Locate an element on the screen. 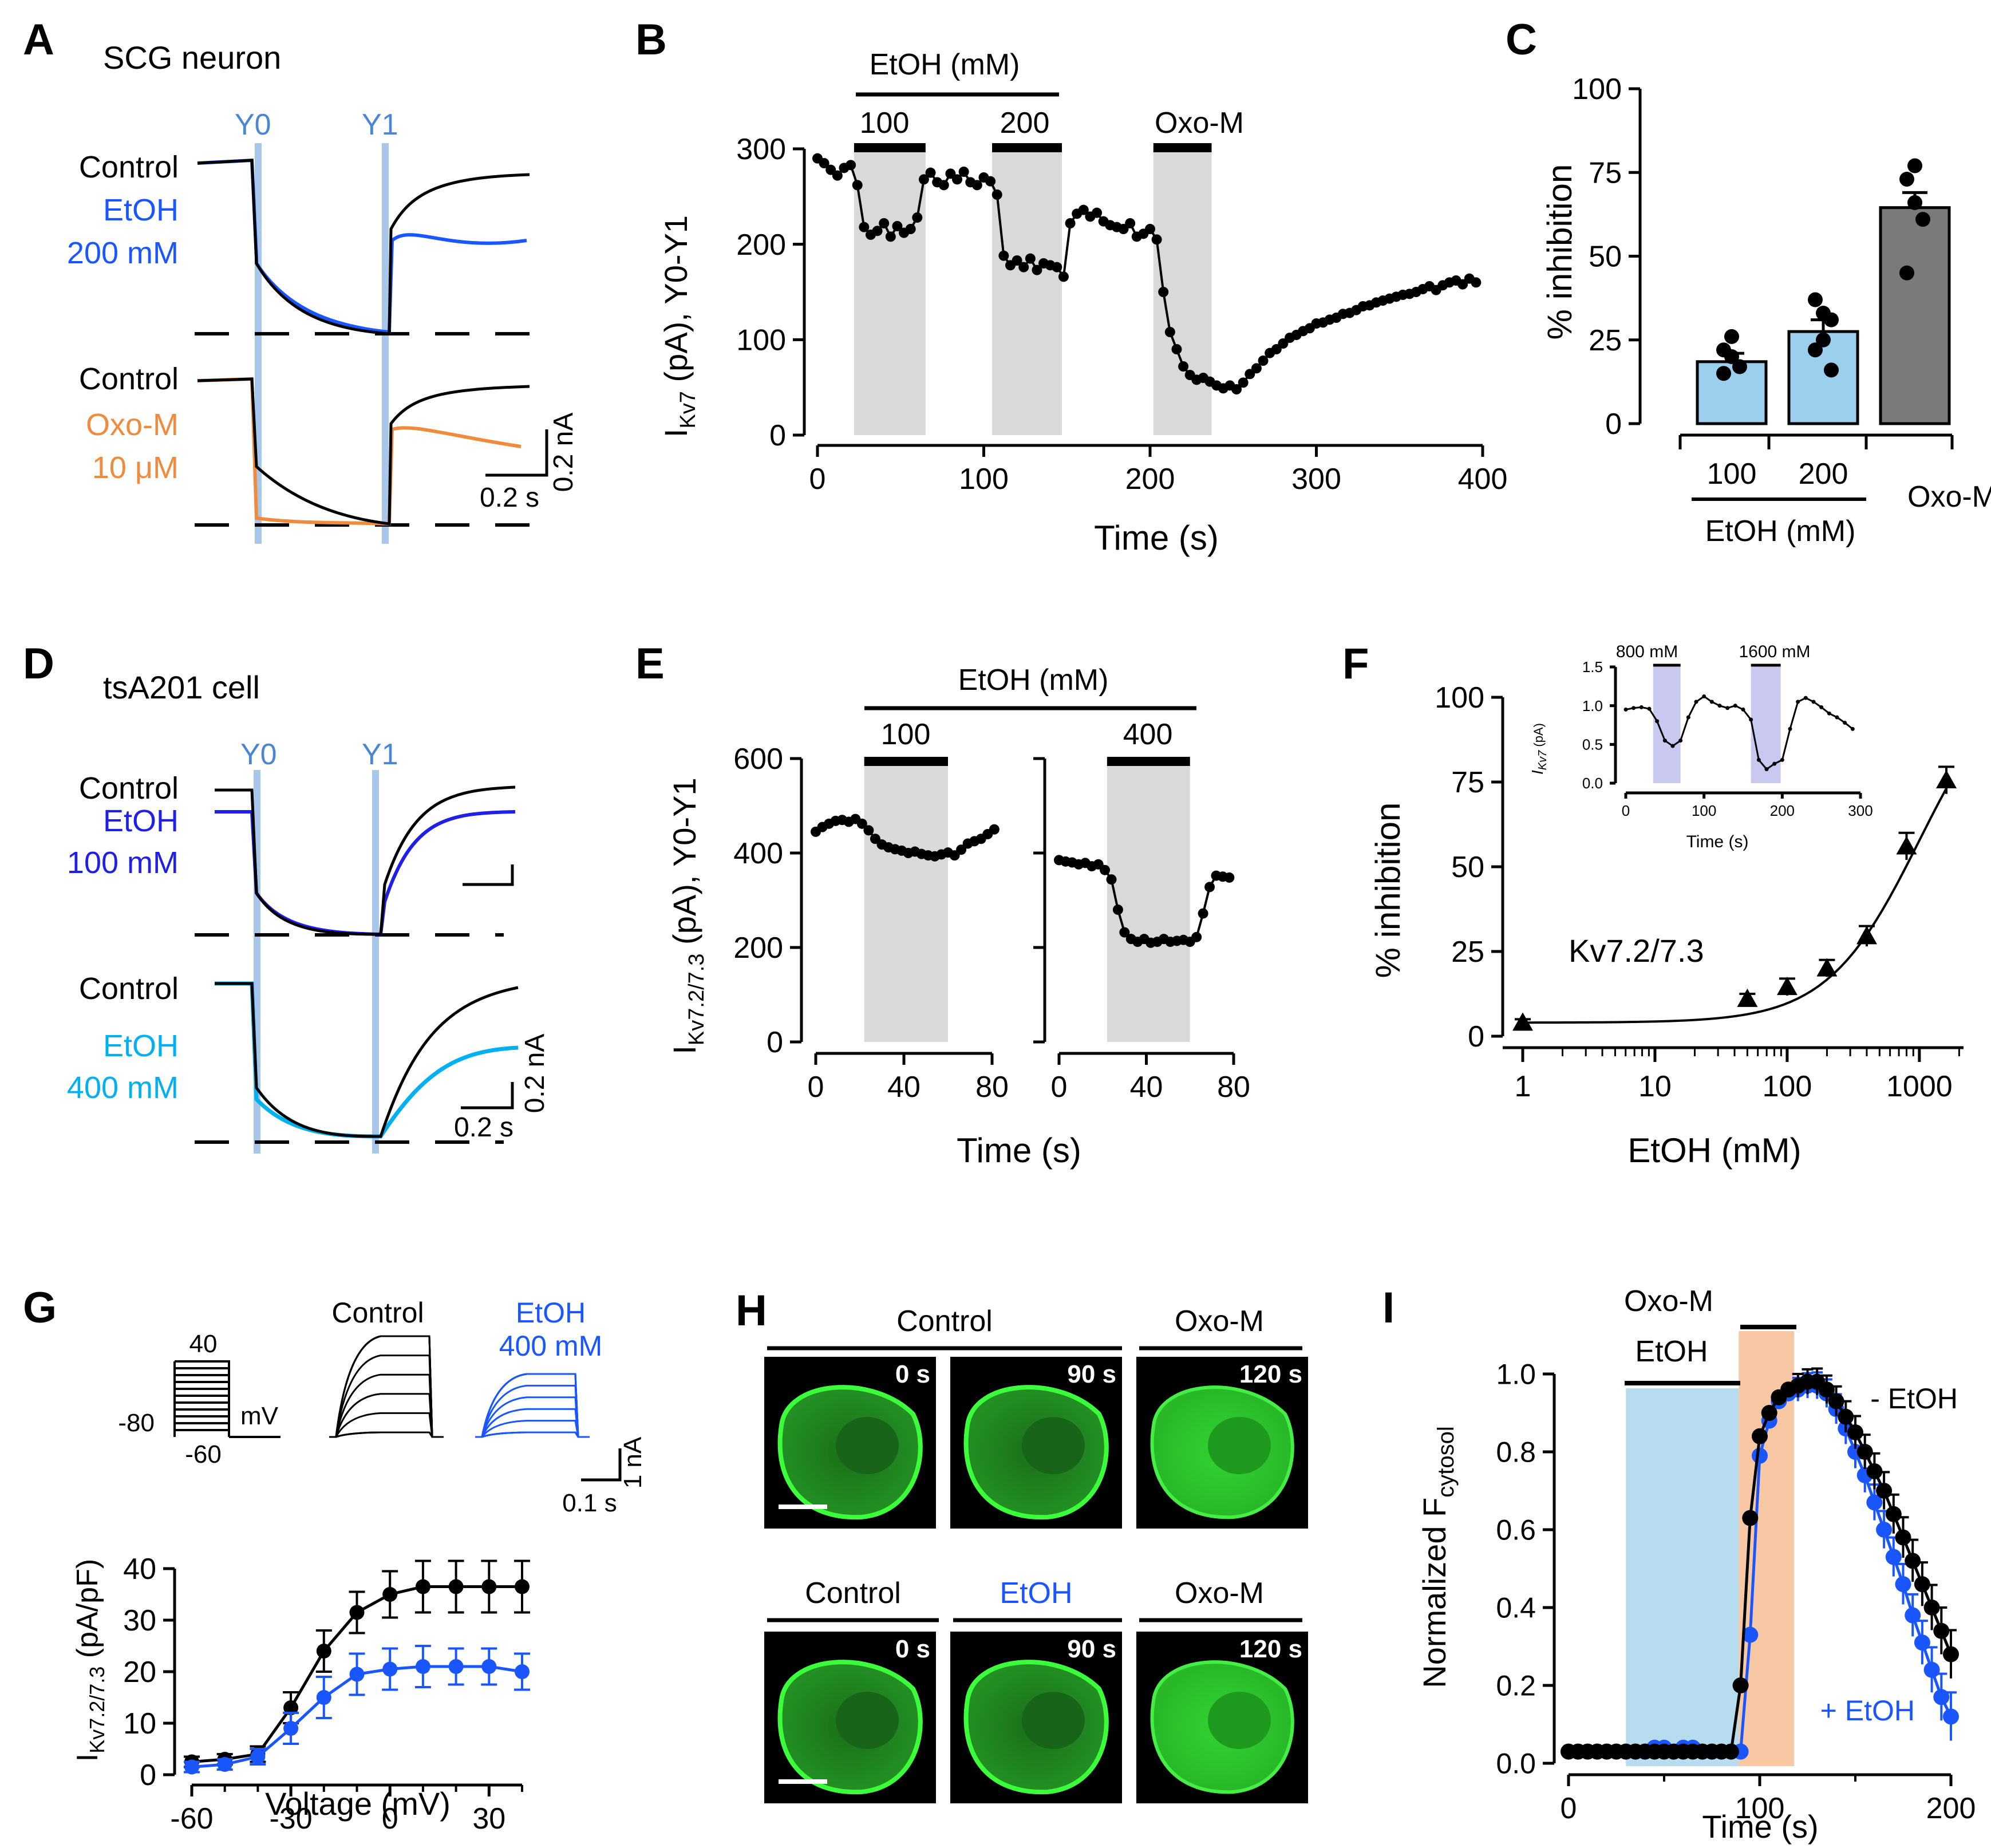  g-ytick-label: 20 is located at coordinates (139, 1672).